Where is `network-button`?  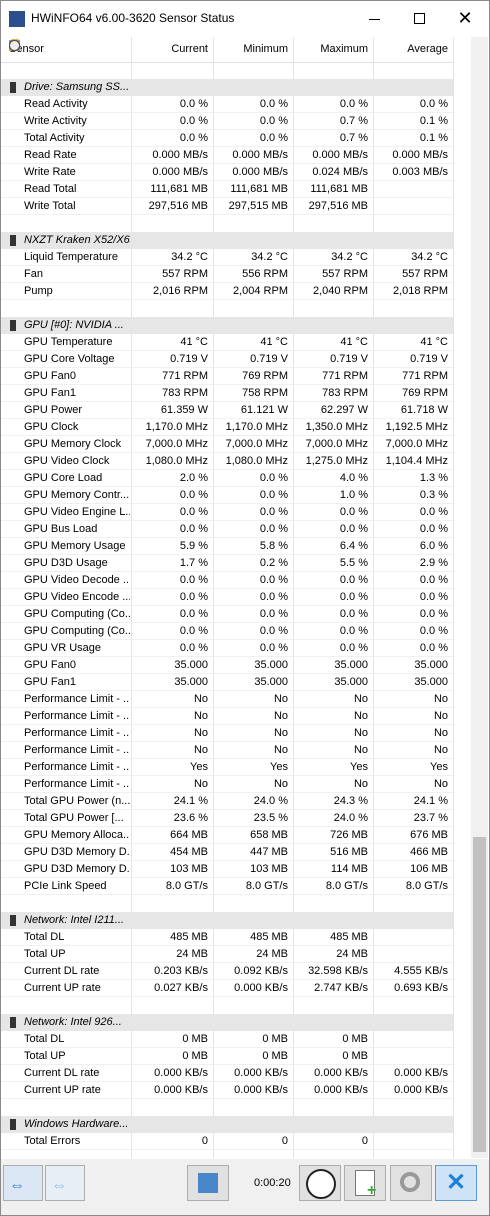
network-button is located at coordinates (208, 1183).